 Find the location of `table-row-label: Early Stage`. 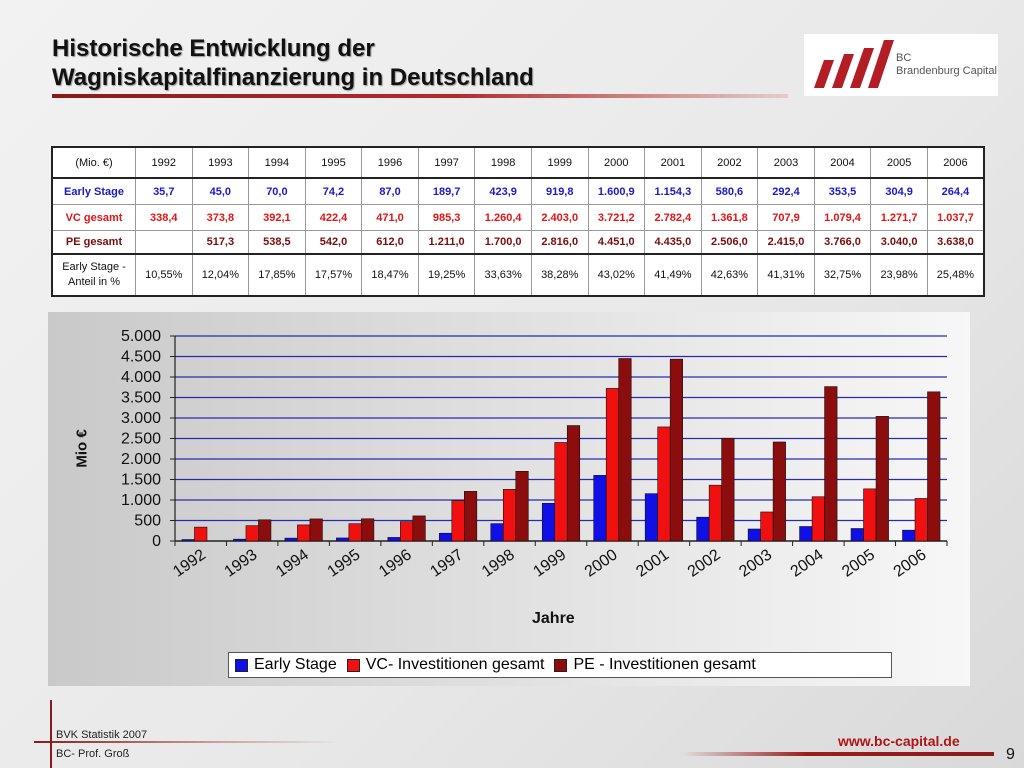

table-row-label: Early Stage is located at coordinates (93, 191).